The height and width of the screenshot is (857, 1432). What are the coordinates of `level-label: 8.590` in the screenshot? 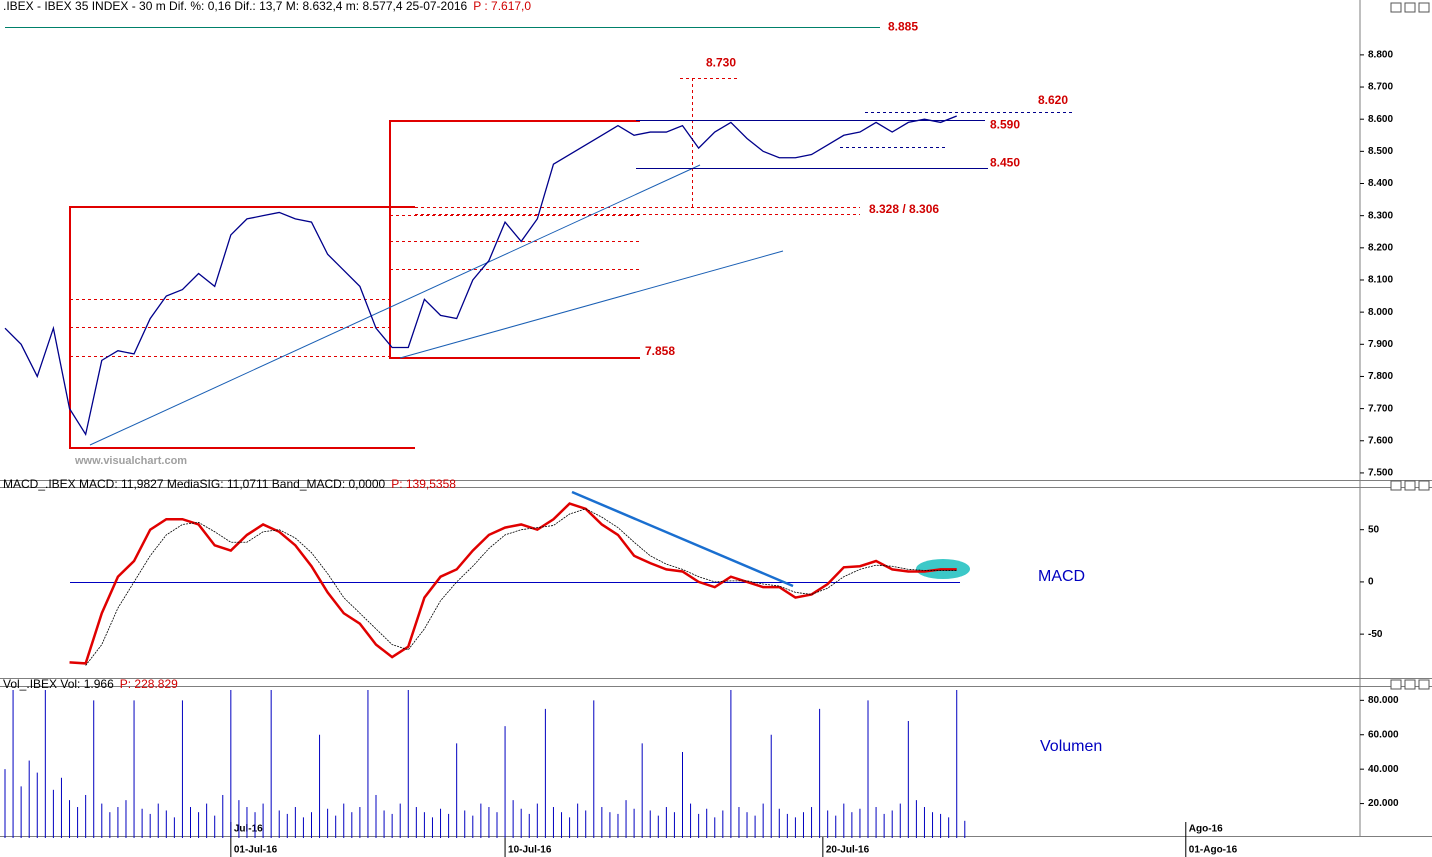 It's located at (1005, 125).